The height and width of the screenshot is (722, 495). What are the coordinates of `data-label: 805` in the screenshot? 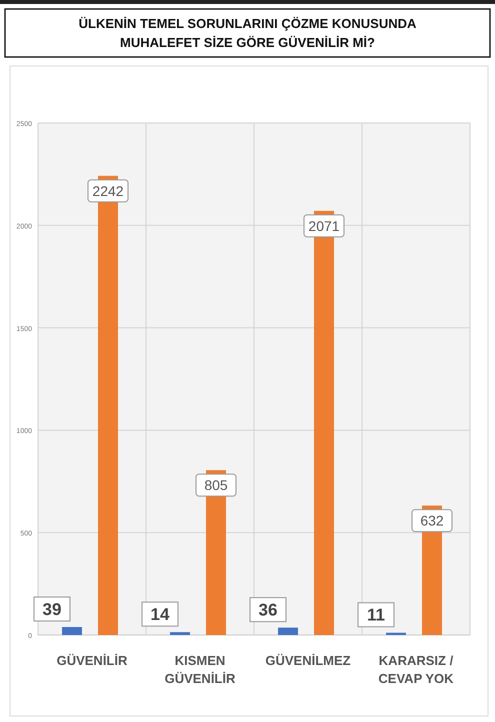 It's located at (216, 485).